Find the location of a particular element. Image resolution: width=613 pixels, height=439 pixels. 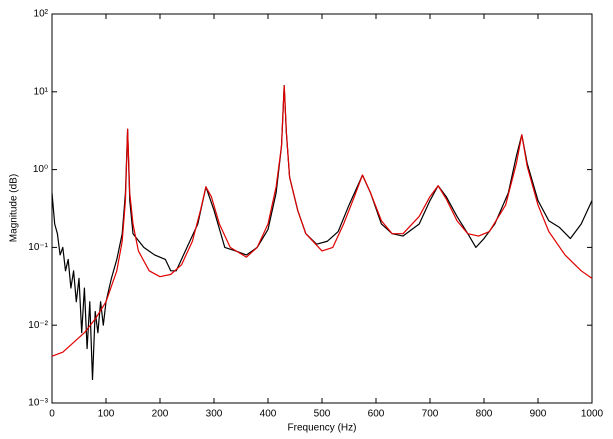

x-tick-label: 800 is located at coordinates (484, 414).